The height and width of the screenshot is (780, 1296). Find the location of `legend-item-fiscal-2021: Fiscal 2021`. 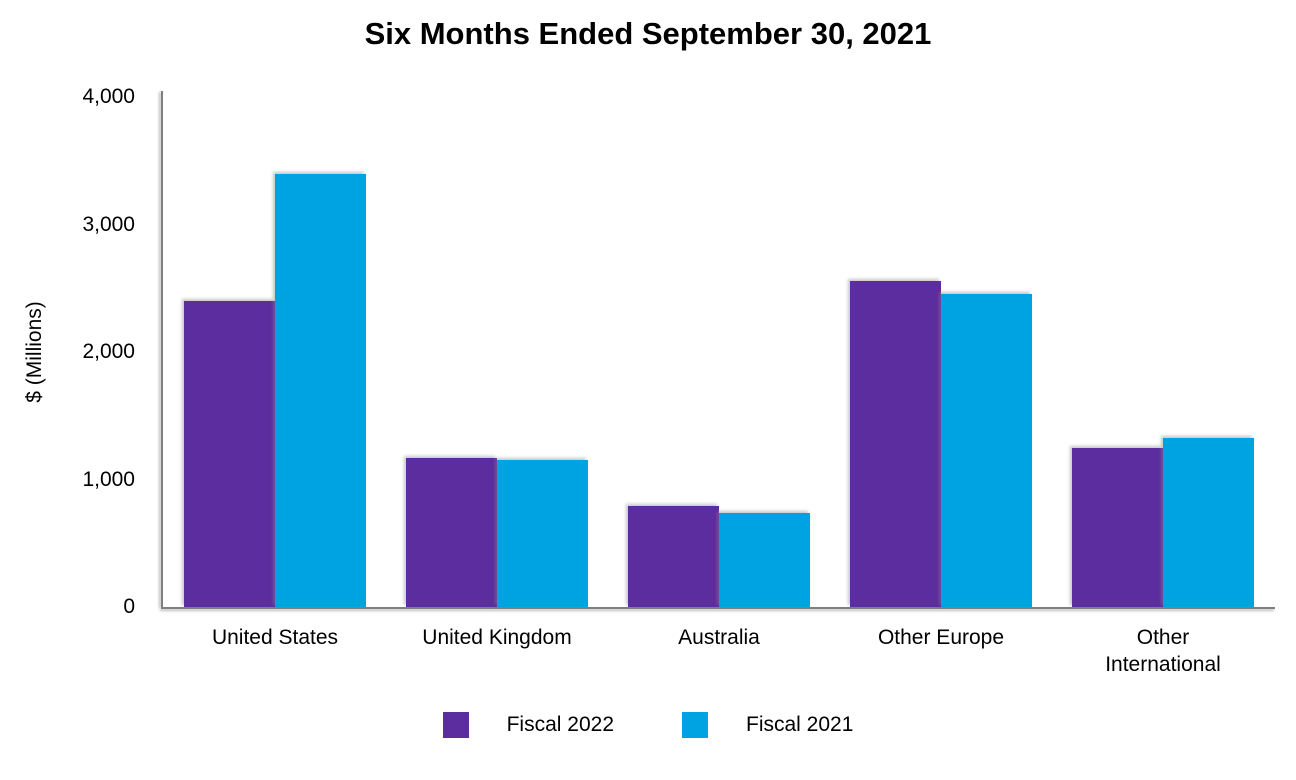

legend-item-fiscal-2021: Fiscal 2021 is located at coordinates (767, 725).